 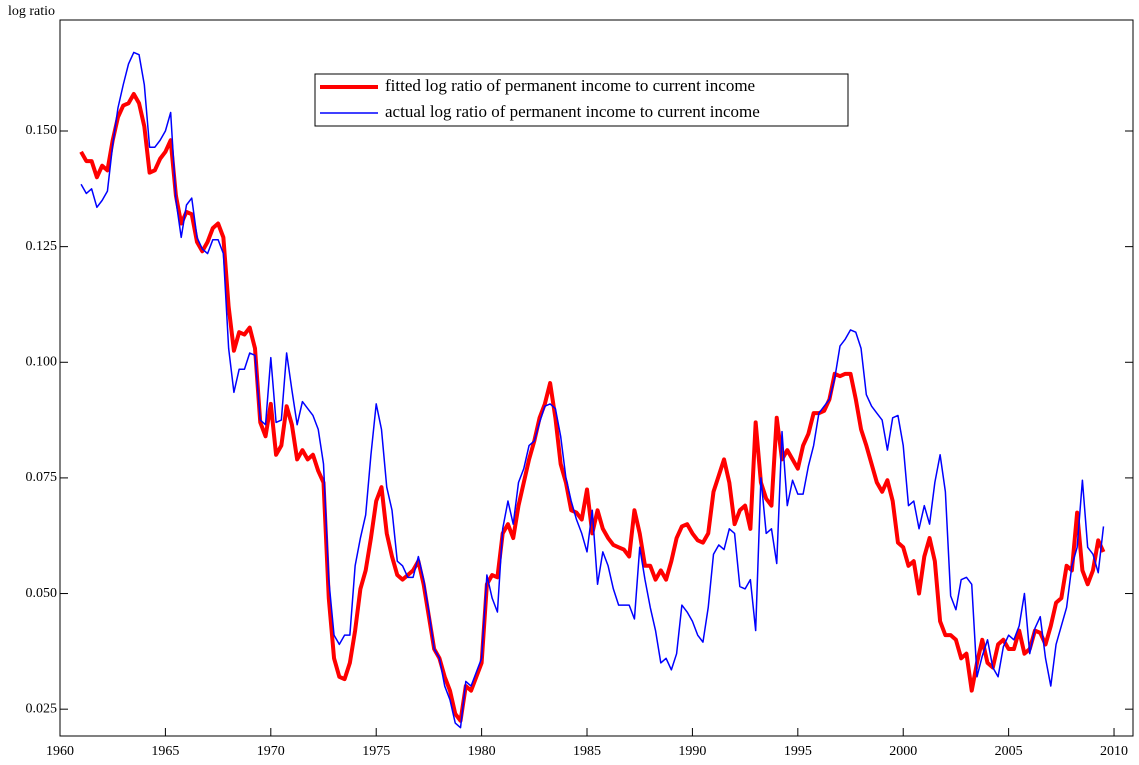 What do you see at coordinates (581, 100) in the screenshot?
I see `legend-box` at bounding box center [581, 100].